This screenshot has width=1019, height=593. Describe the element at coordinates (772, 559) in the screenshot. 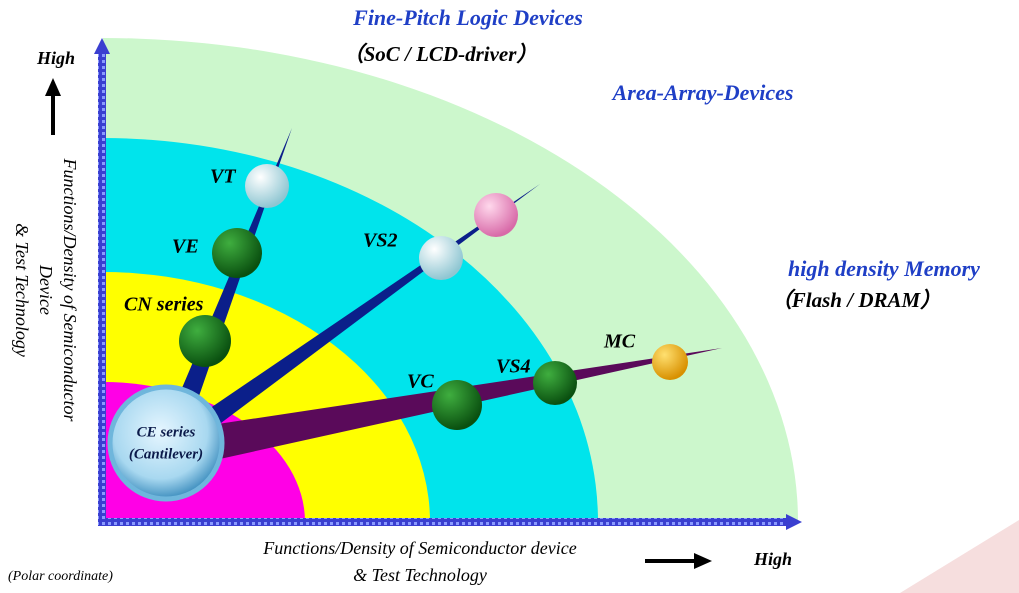

I see `x-high: High` at that location.